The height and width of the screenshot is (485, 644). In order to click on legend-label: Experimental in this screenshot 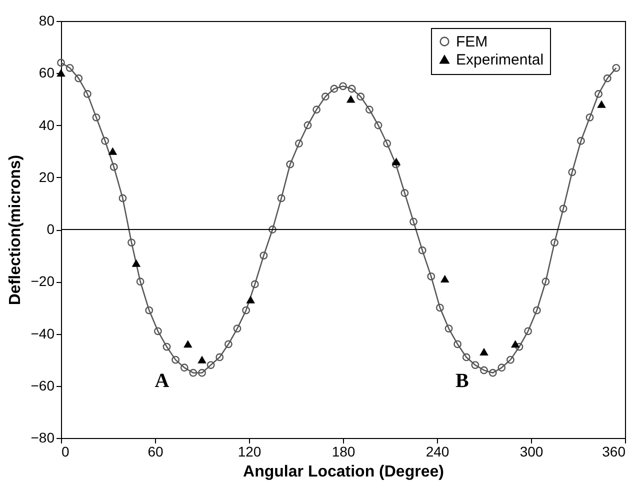, I will do `click(500, 60)`.